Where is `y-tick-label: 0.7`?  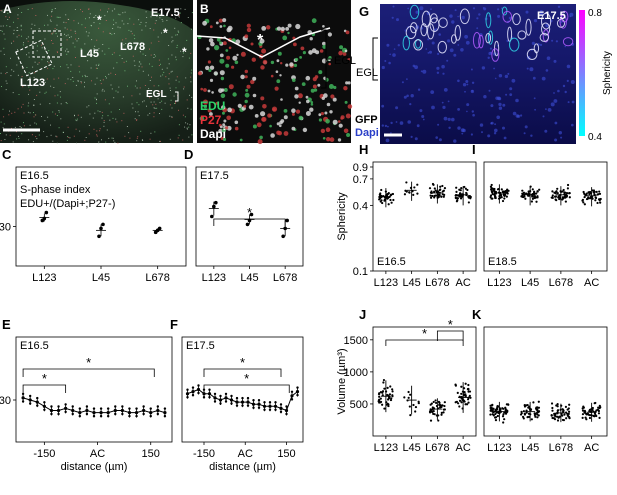
y-tick-label: 0.7 is located at coordinates (360, 180).